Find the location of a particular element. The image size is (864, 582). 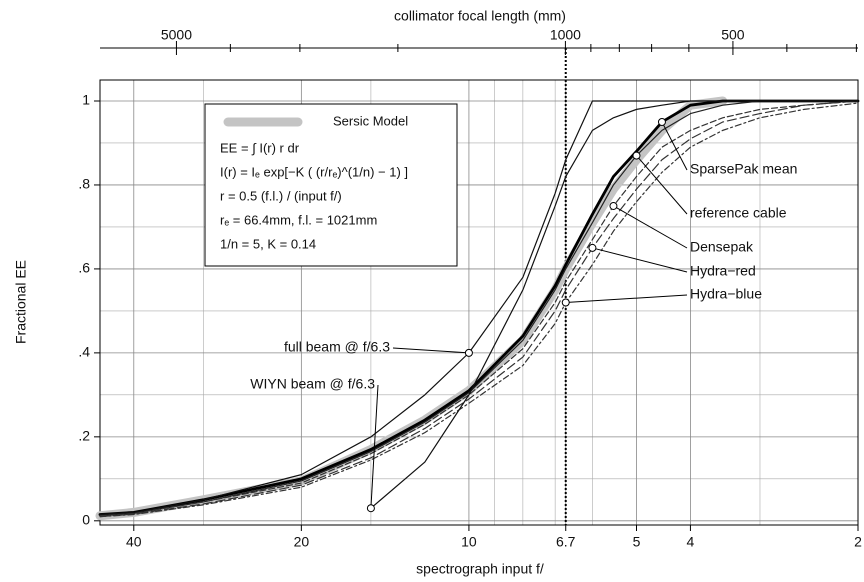

y-tick-label: .4 is located at coordinates (84, 352).